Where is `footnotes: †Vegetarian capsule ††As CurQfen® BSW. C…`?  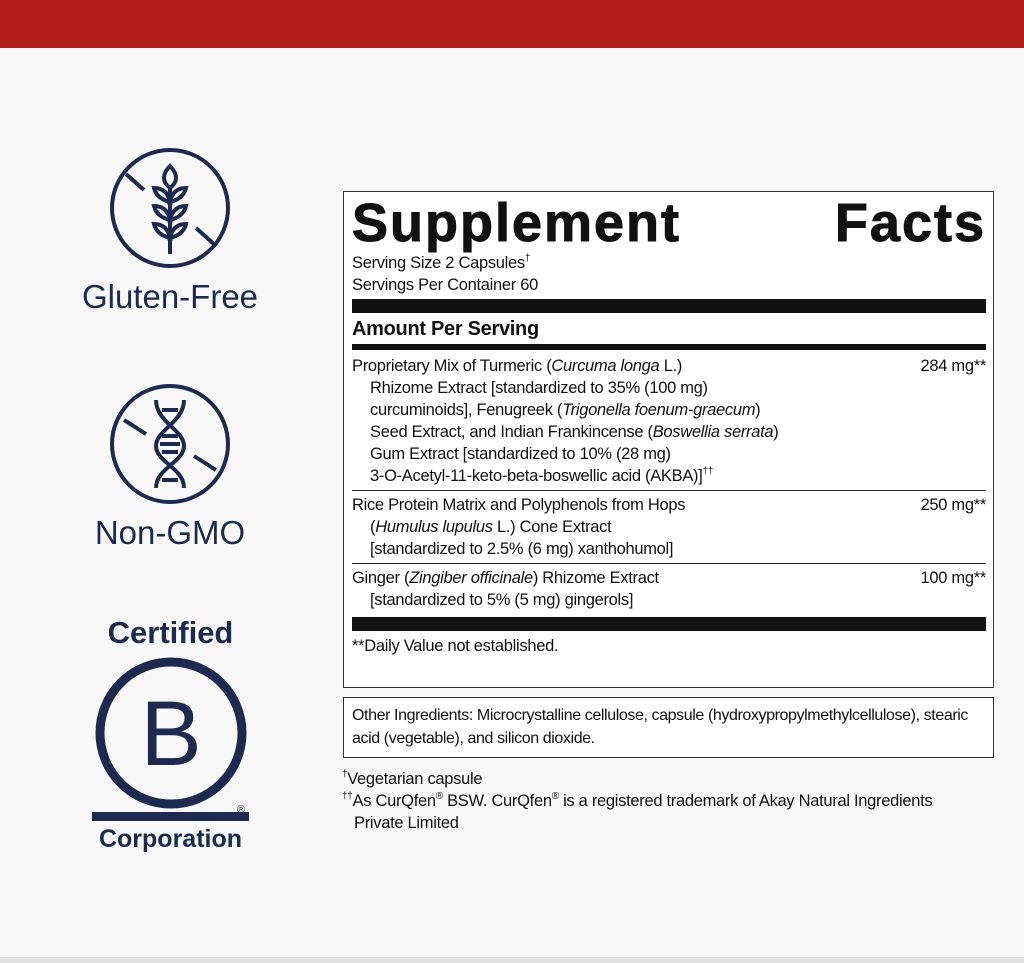
footnotes: †Vegetarian capsule ††As CurQfen® BSW. C… is located at coordinates (672, 801).